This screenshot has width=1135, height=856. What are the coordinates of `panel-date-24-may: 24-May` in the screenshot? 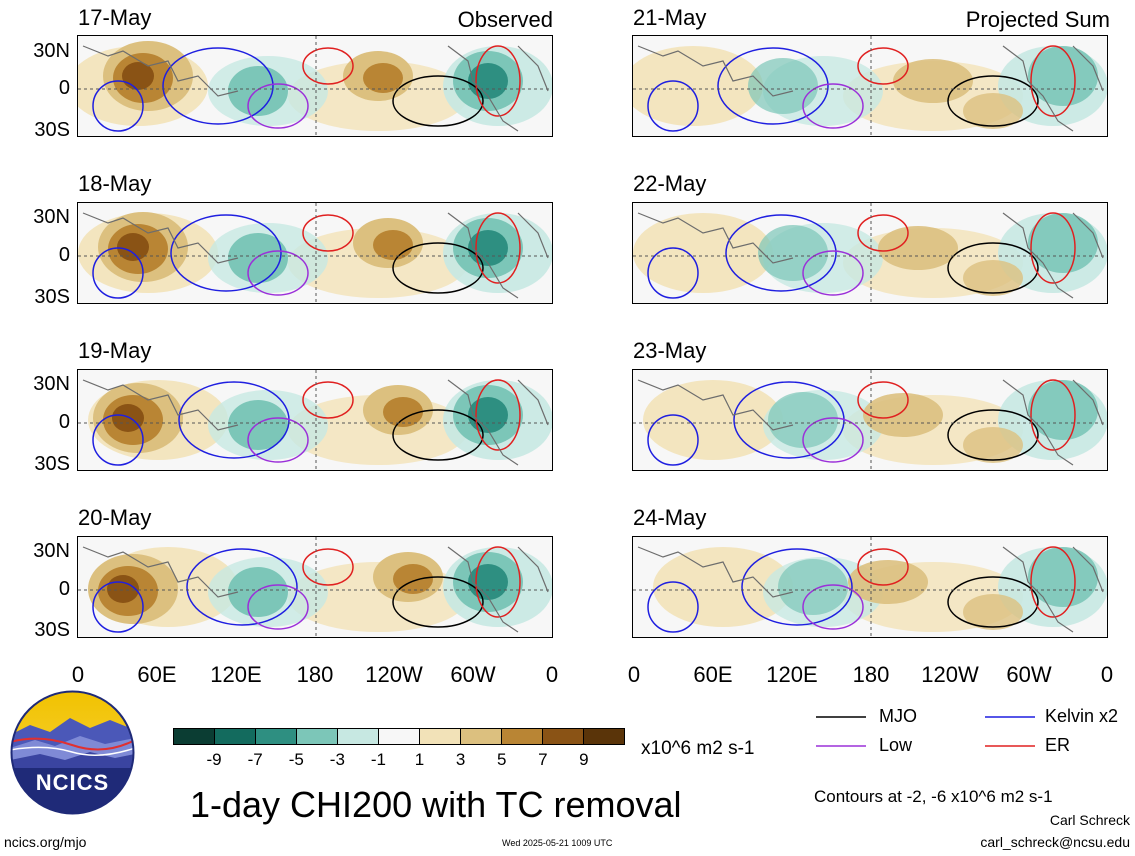 It's located at (670, 517).